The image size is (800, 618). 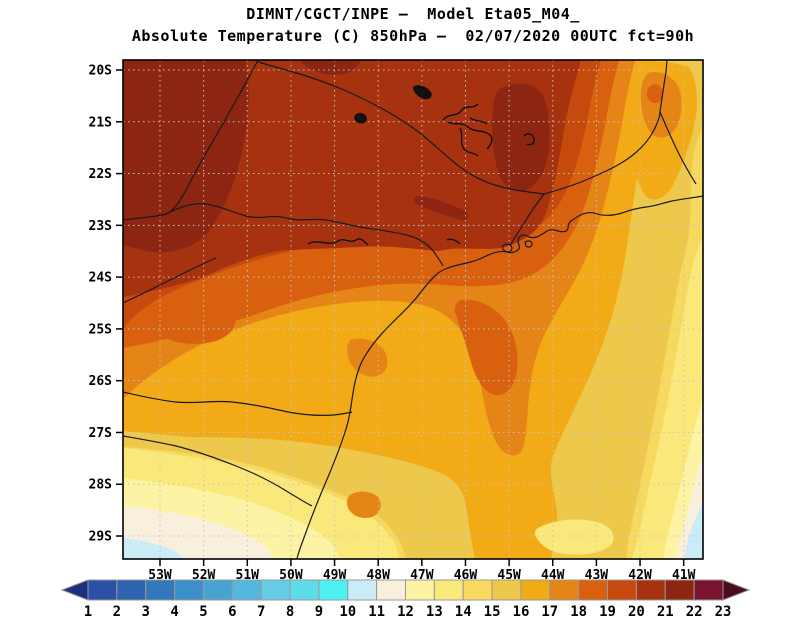 What do you see at coordinates (434, 611) in the screenshot?
I see `colorbar-label-13: 13` at bounding box center [434, 611].